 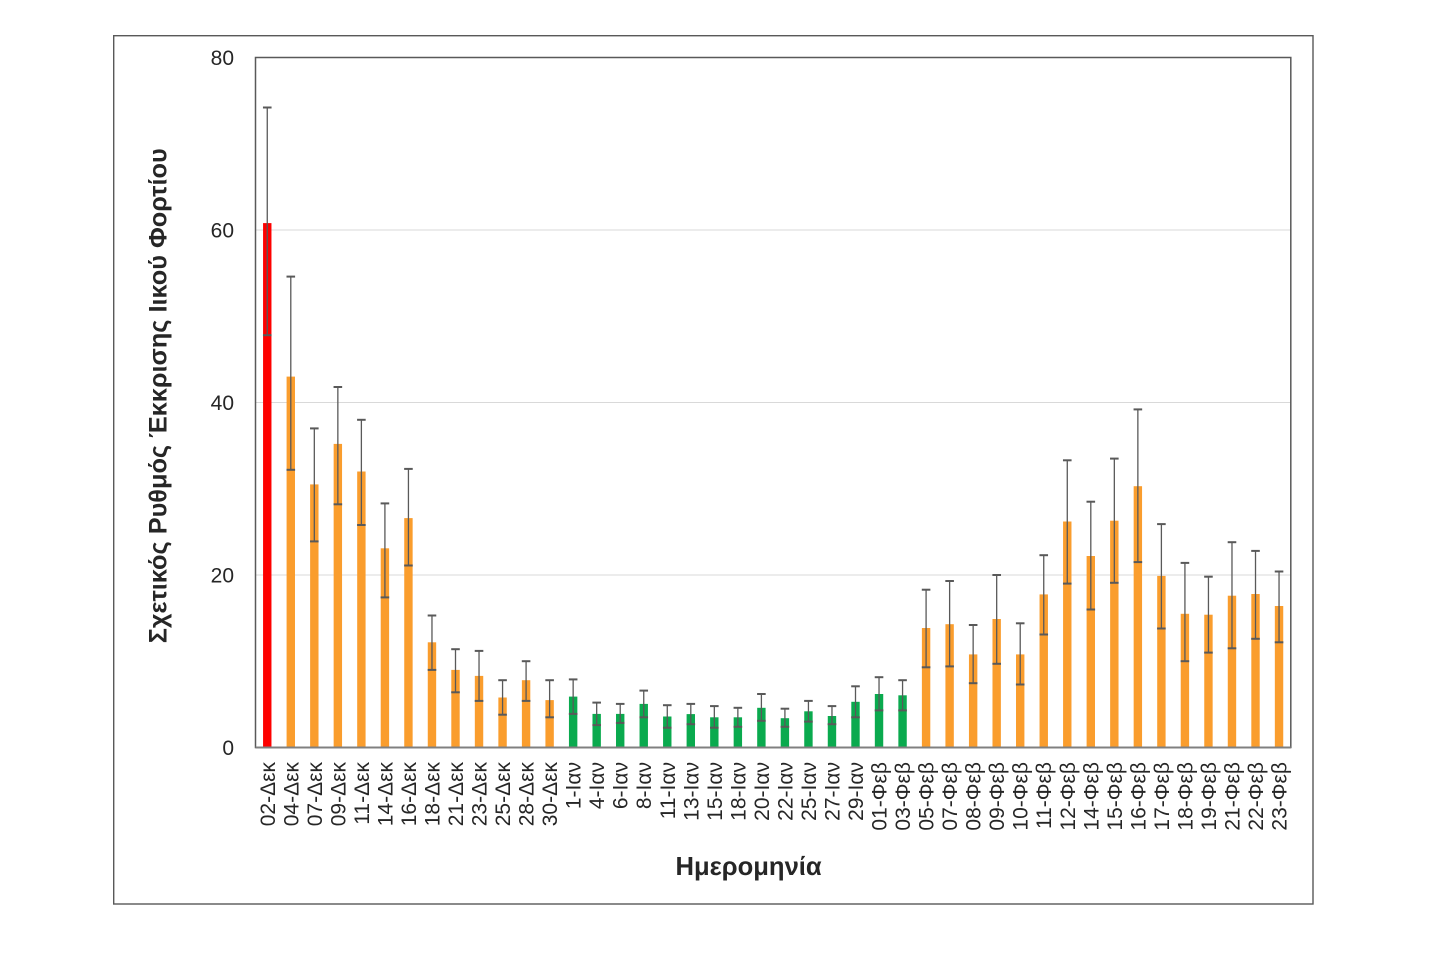 What do you see at coordinates (222, 576) in the screenshot?
I see `svg-text: 20` at bounding box center [222, 576].